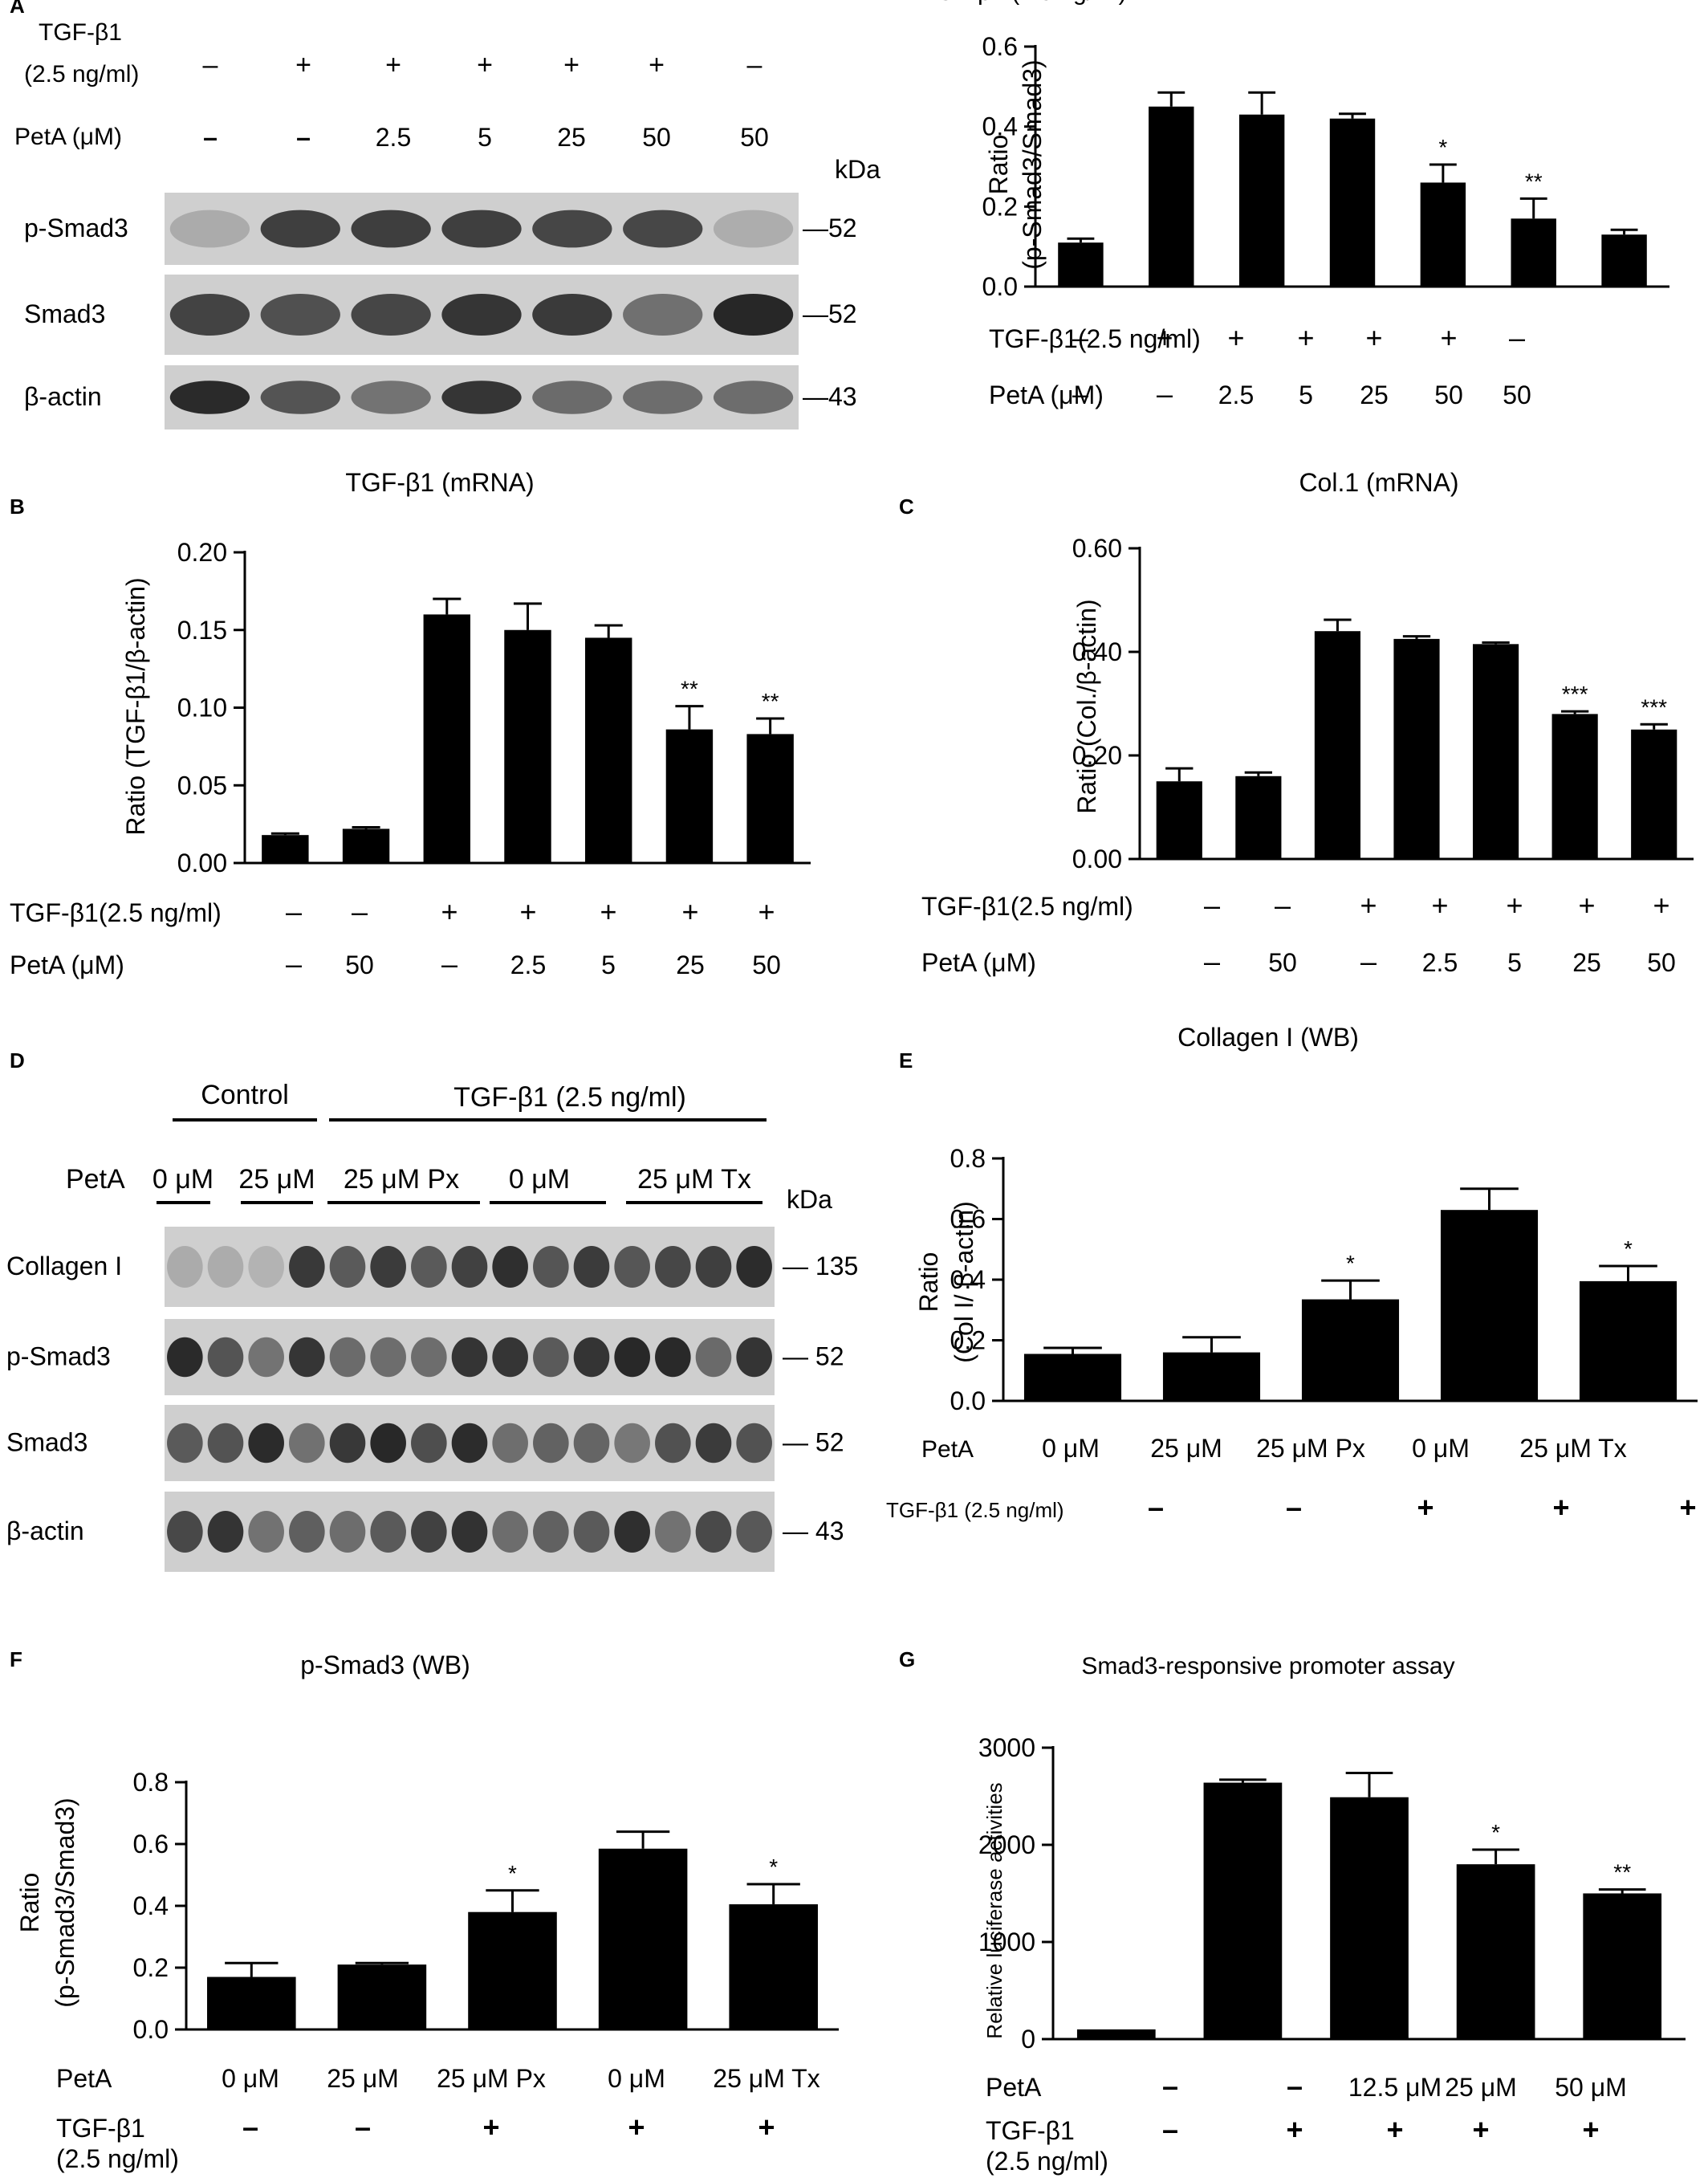  Describe the element at coordinates (1097, 548) in the screenshot. I see `y-tick-label: 0.60` at that location.